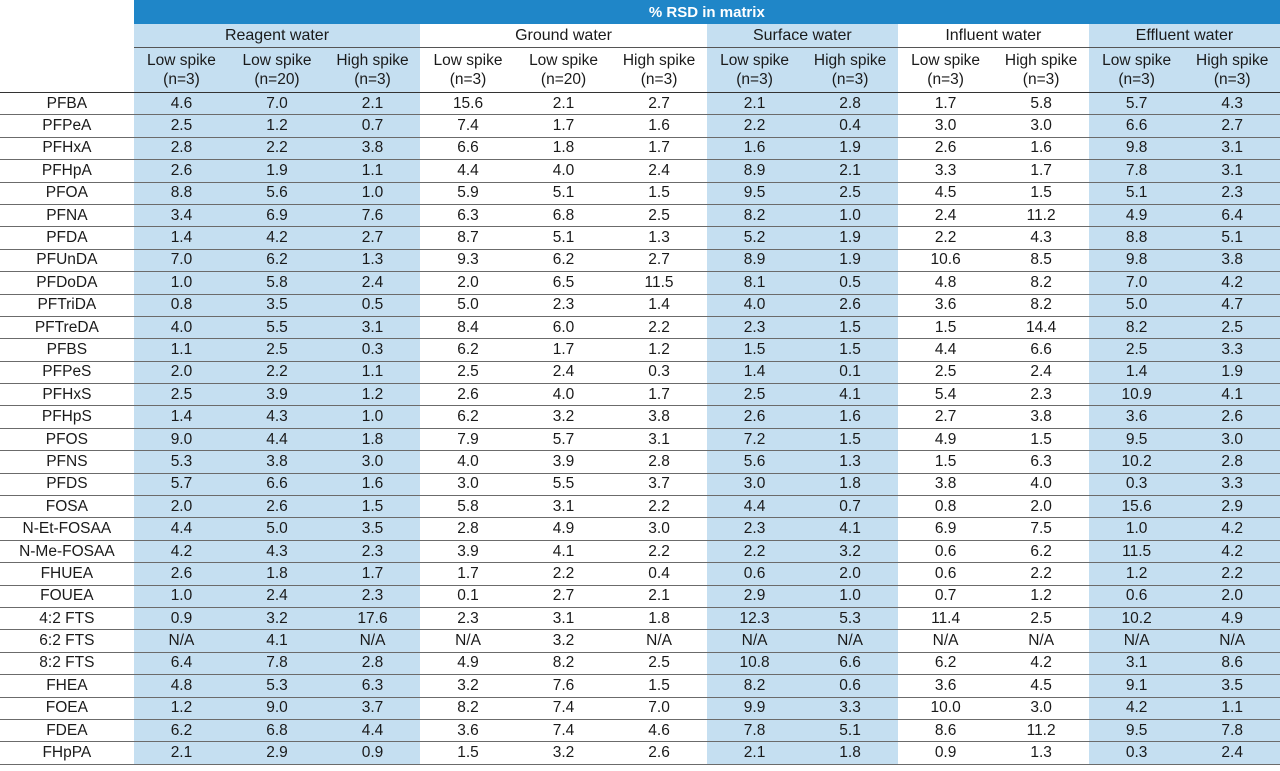 The width and height of the screenshot is (1280, 771). What do you see at coordinates (754, 574) in the screenshot?
I see `rsd-value: 0.6` at bounding box center [754, 574].